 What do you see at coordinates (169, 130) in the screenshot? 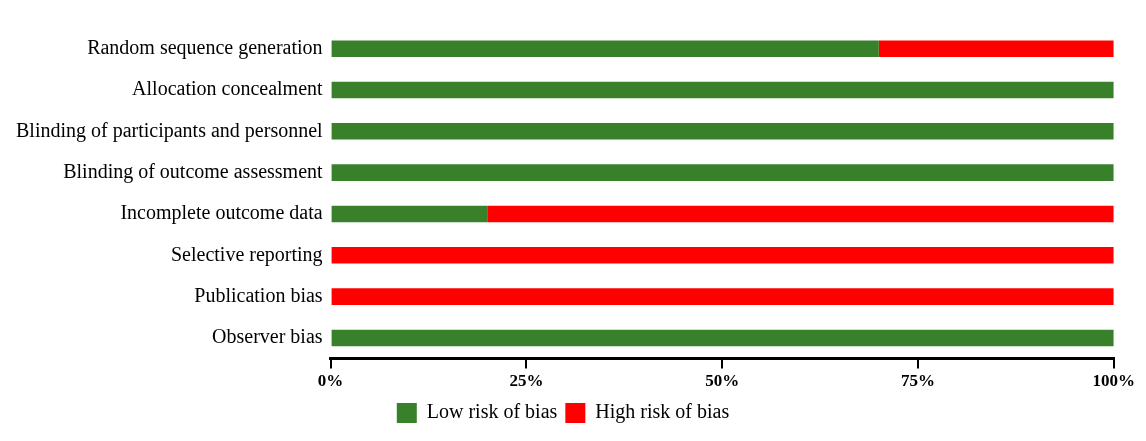
I see `y-tick-label: Blinding of participants and personnel` at bounding box center [169, 130].